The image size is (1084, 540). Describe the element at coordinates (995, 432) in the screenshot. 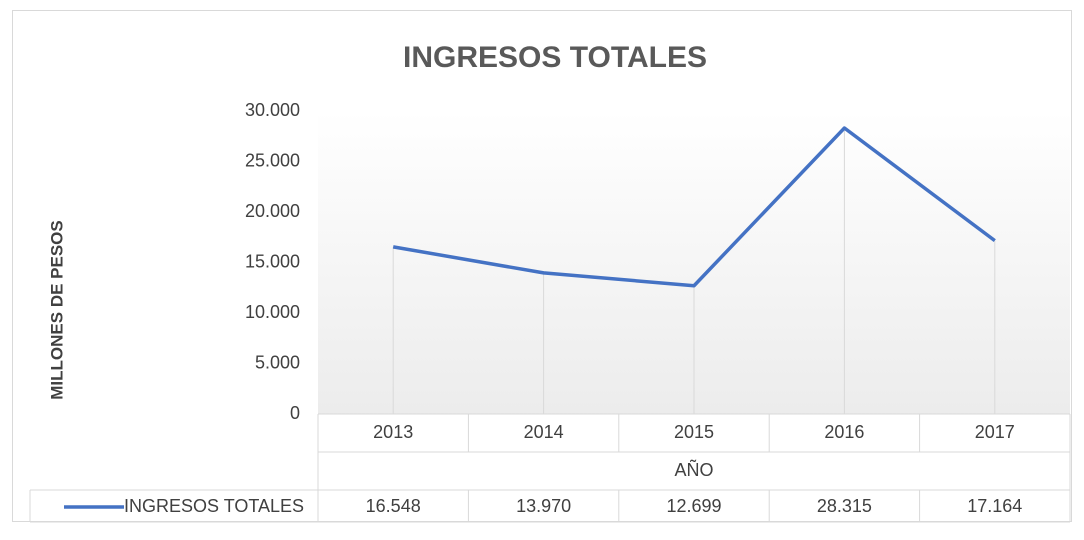

I see `x-tick-label: 2017` at that location.